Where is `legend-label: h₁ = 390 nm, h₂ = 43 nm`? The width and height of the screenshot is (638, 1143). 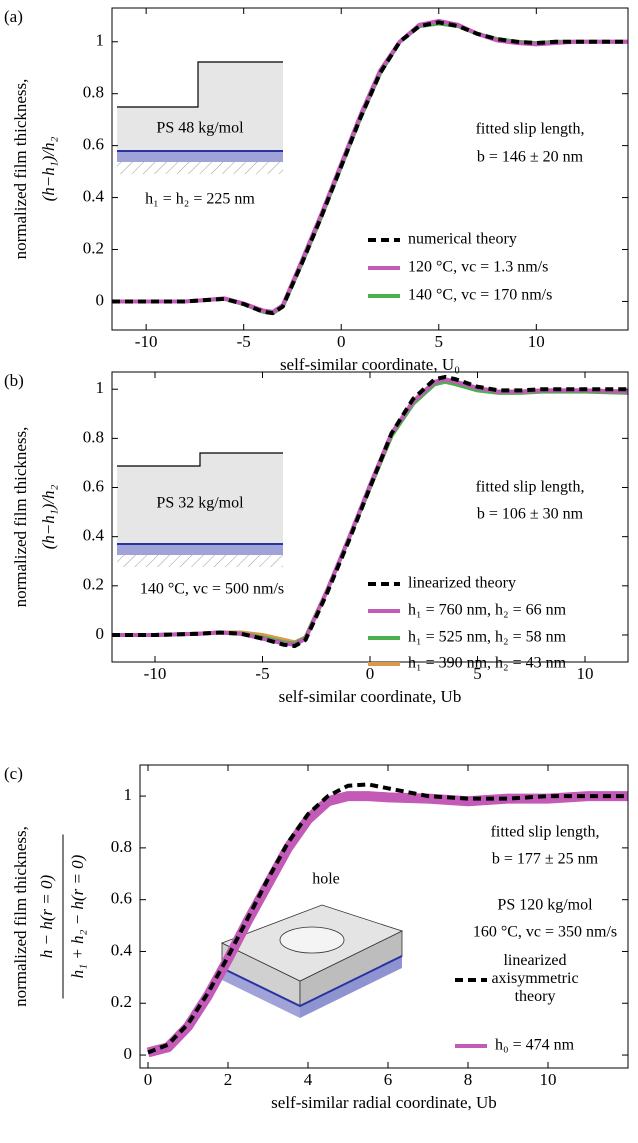
legend-label: h₁ = 390 nm, h₂ = 43 nm is located at coordinates (487, 663).